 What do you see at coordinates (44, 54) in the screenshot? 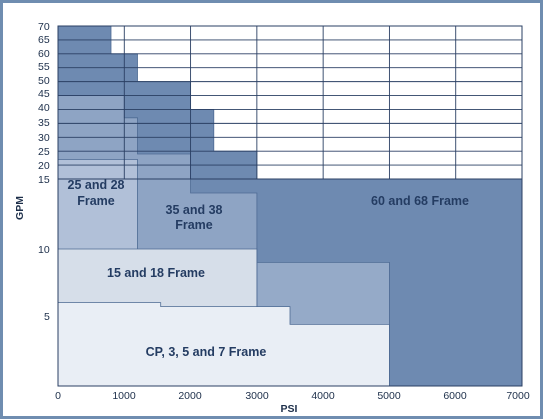
I see `y-tick-label: 60` at bounding box center [44, 54].